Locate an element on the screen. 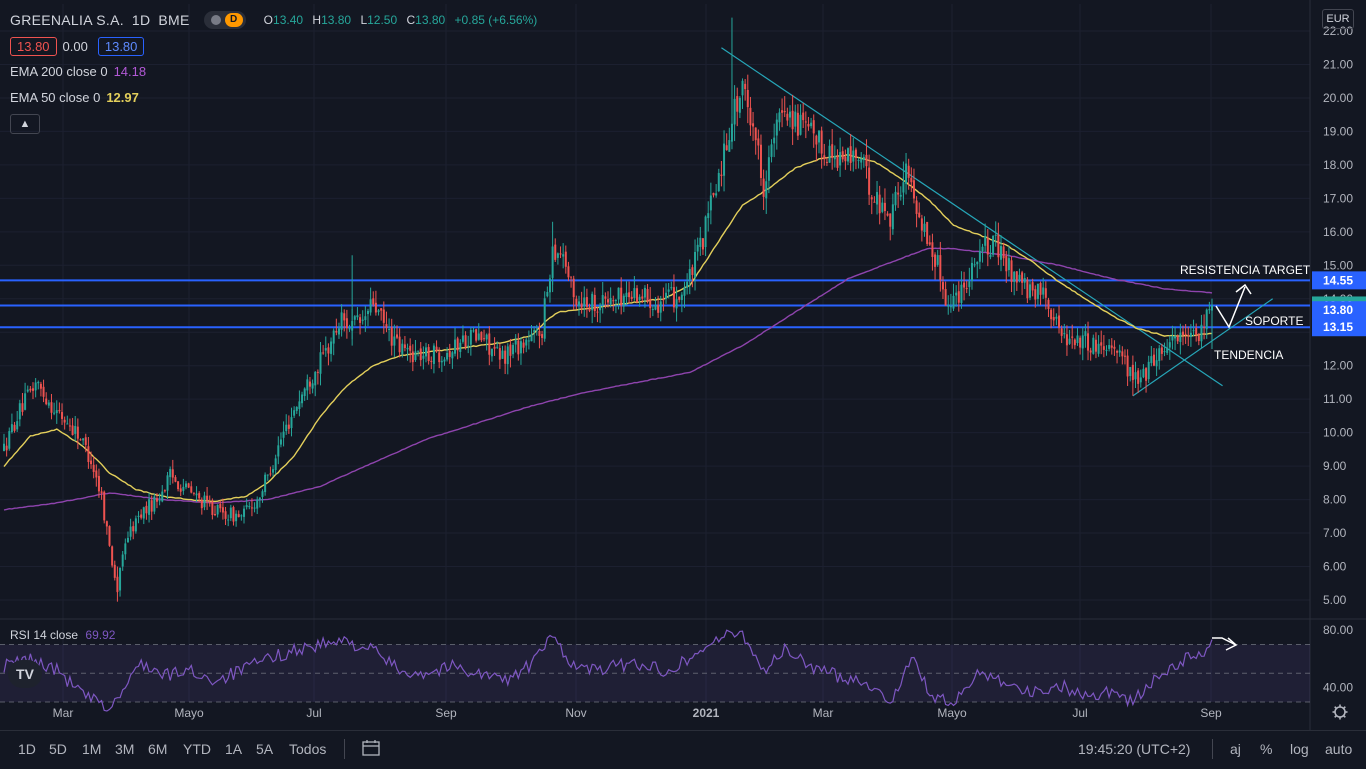 This screenshot has width=1366, height=769. currency-selector: EUR is located at coordinates (1338, 19).